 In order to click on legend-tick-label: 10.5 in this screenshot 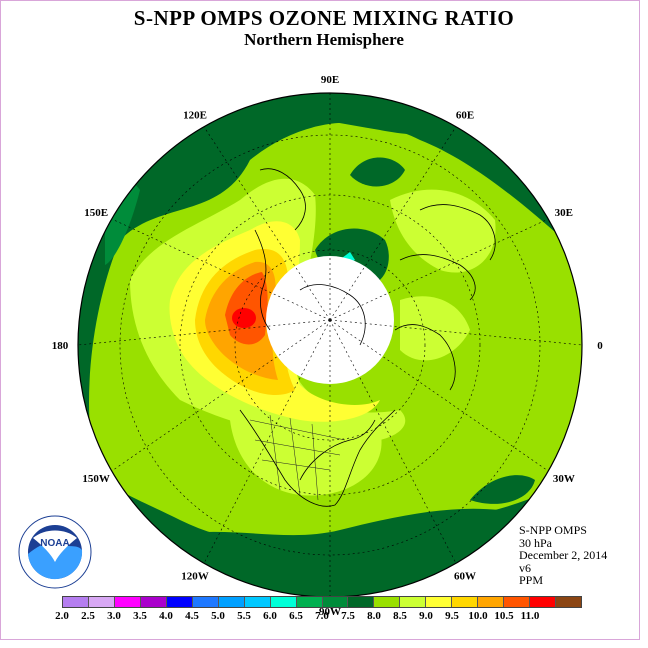, I will do `click(504, 616)`.